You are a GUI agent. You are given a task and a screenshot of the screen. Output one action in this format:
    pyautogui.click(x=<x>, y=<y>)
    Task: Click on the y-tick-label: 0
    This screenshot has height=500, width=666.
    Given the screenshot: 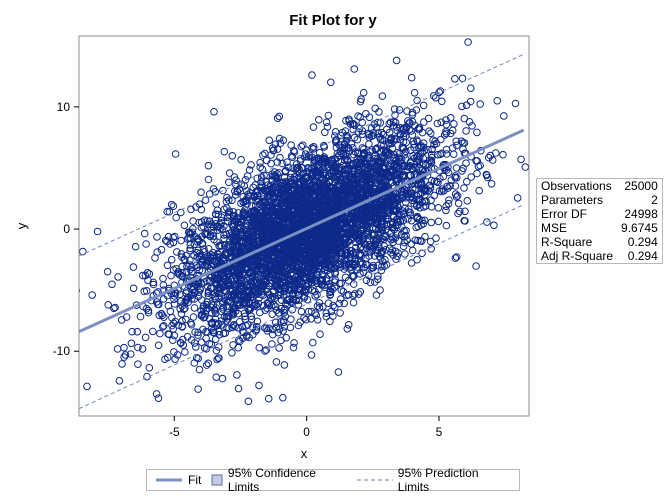 What is the action you would take?
    pyautogui.click(x=66, y=229)
    